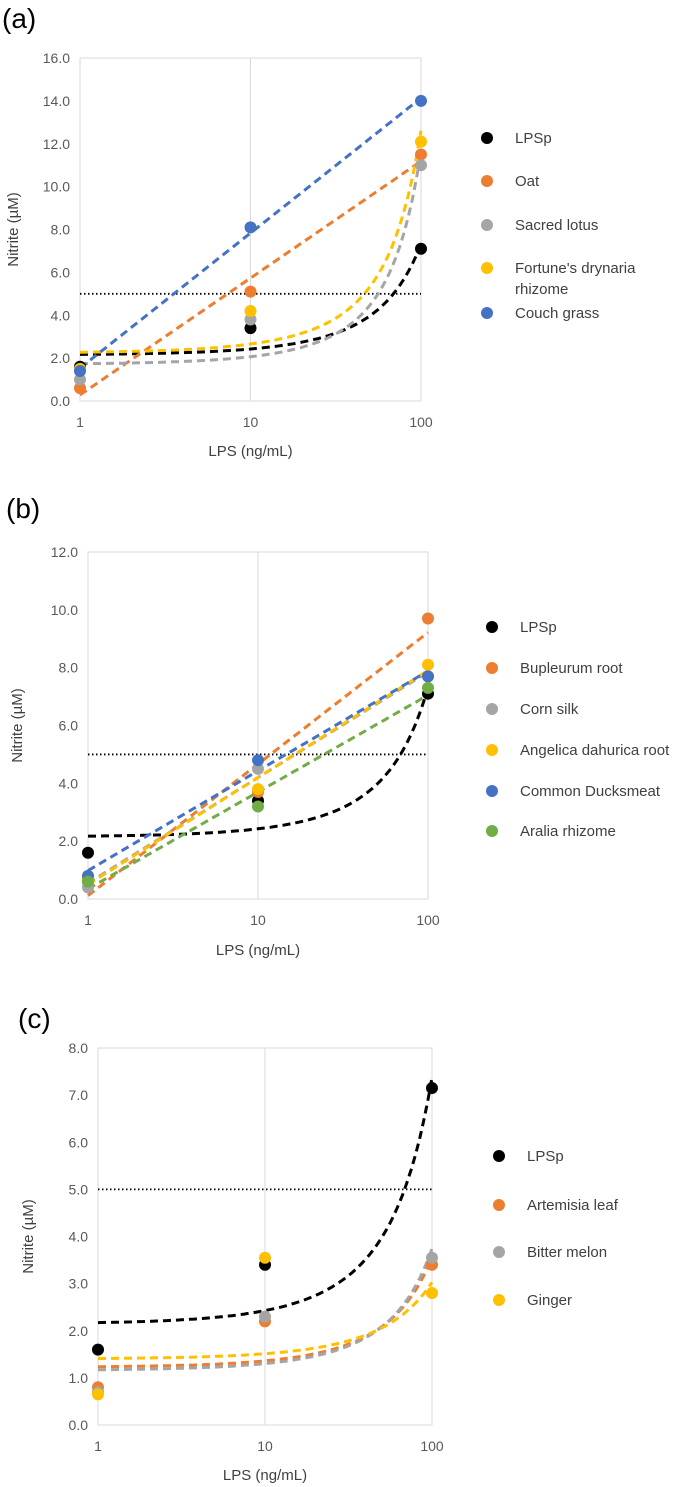 This screenshot has width=685, height=1487. I want to click on legend-label: Aralia rhizome, so click(568, 831).